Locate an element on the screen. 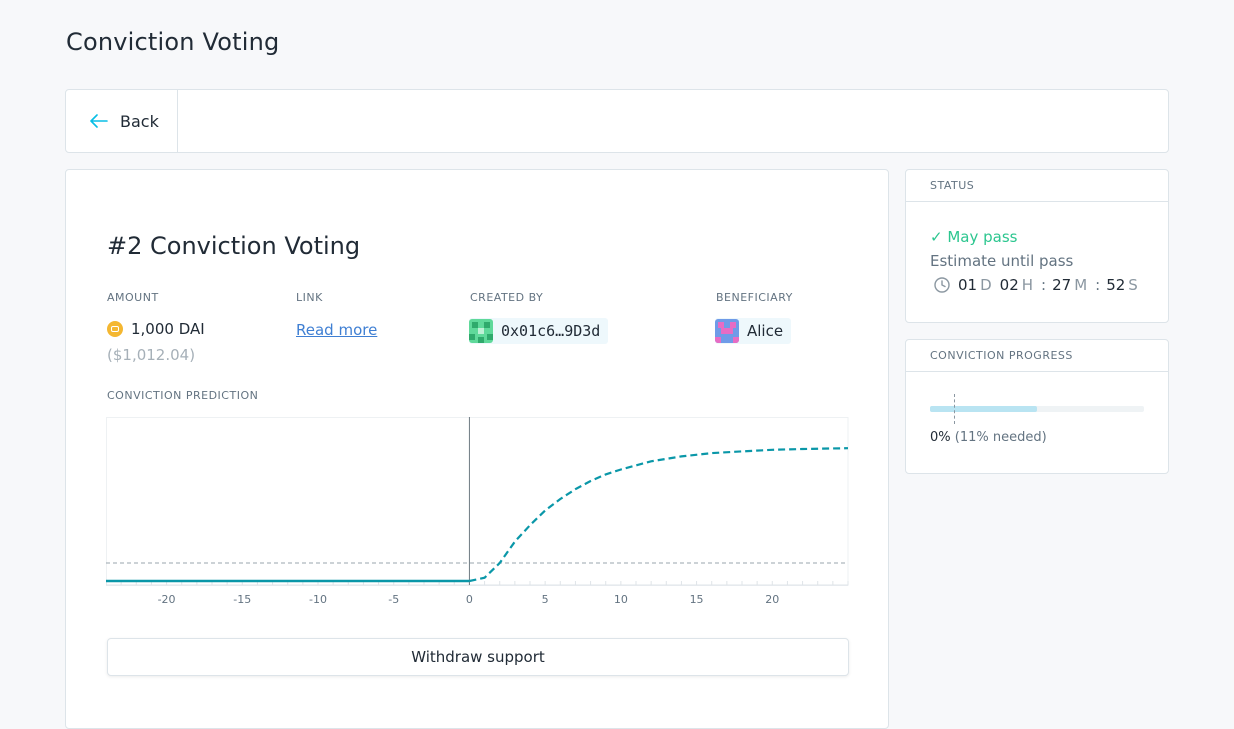 Image resolution: width=1234 pixels, height=729 pixels. amount-label: AMOUNT is located at coordinates (133, 297).